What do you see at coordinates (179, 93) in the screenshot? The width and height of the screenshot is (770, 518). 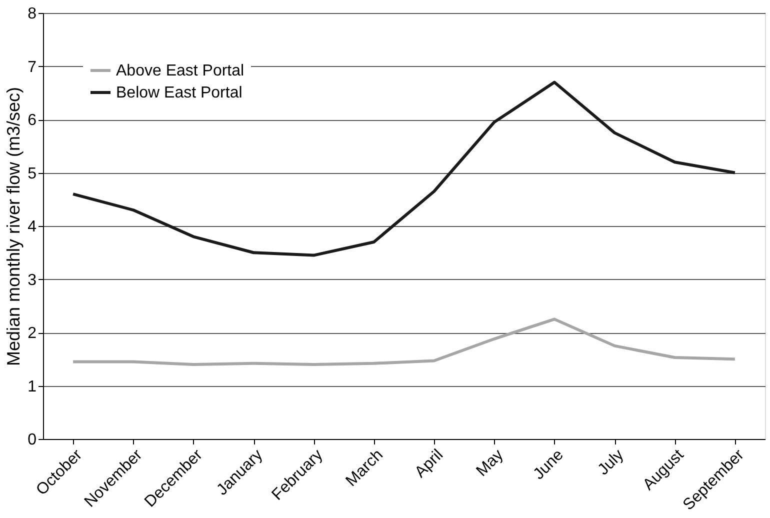 I see `legend-label: Below East Portal` at bounding box center [179, 93].